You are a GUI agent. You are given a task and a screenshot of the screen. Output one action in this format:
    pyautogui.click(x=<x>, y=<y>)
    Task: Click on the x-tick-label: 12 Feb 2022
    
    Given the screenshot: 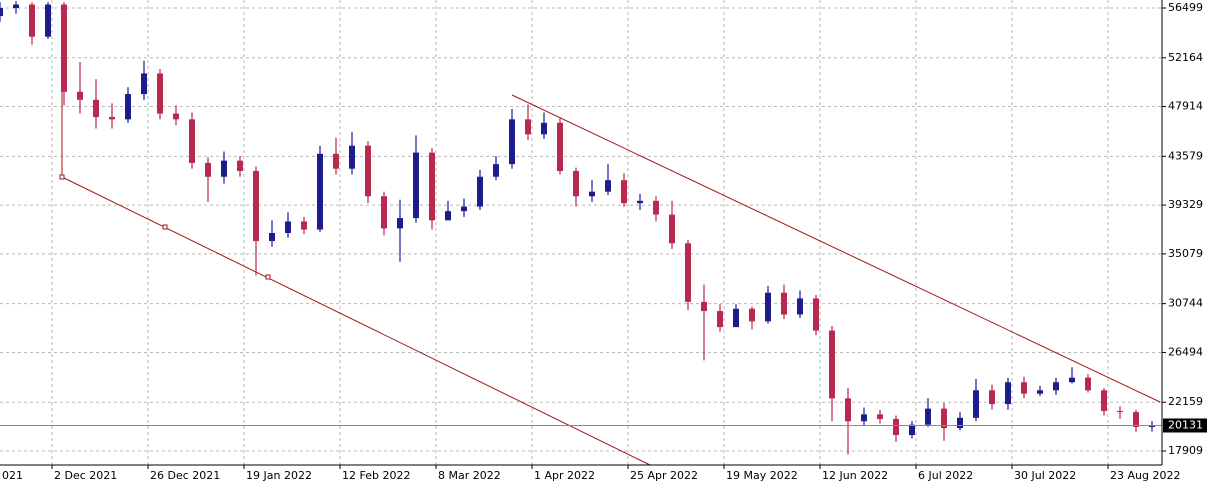 What is the action you would take?
    pyautogui.click(x=376, y=475)
    